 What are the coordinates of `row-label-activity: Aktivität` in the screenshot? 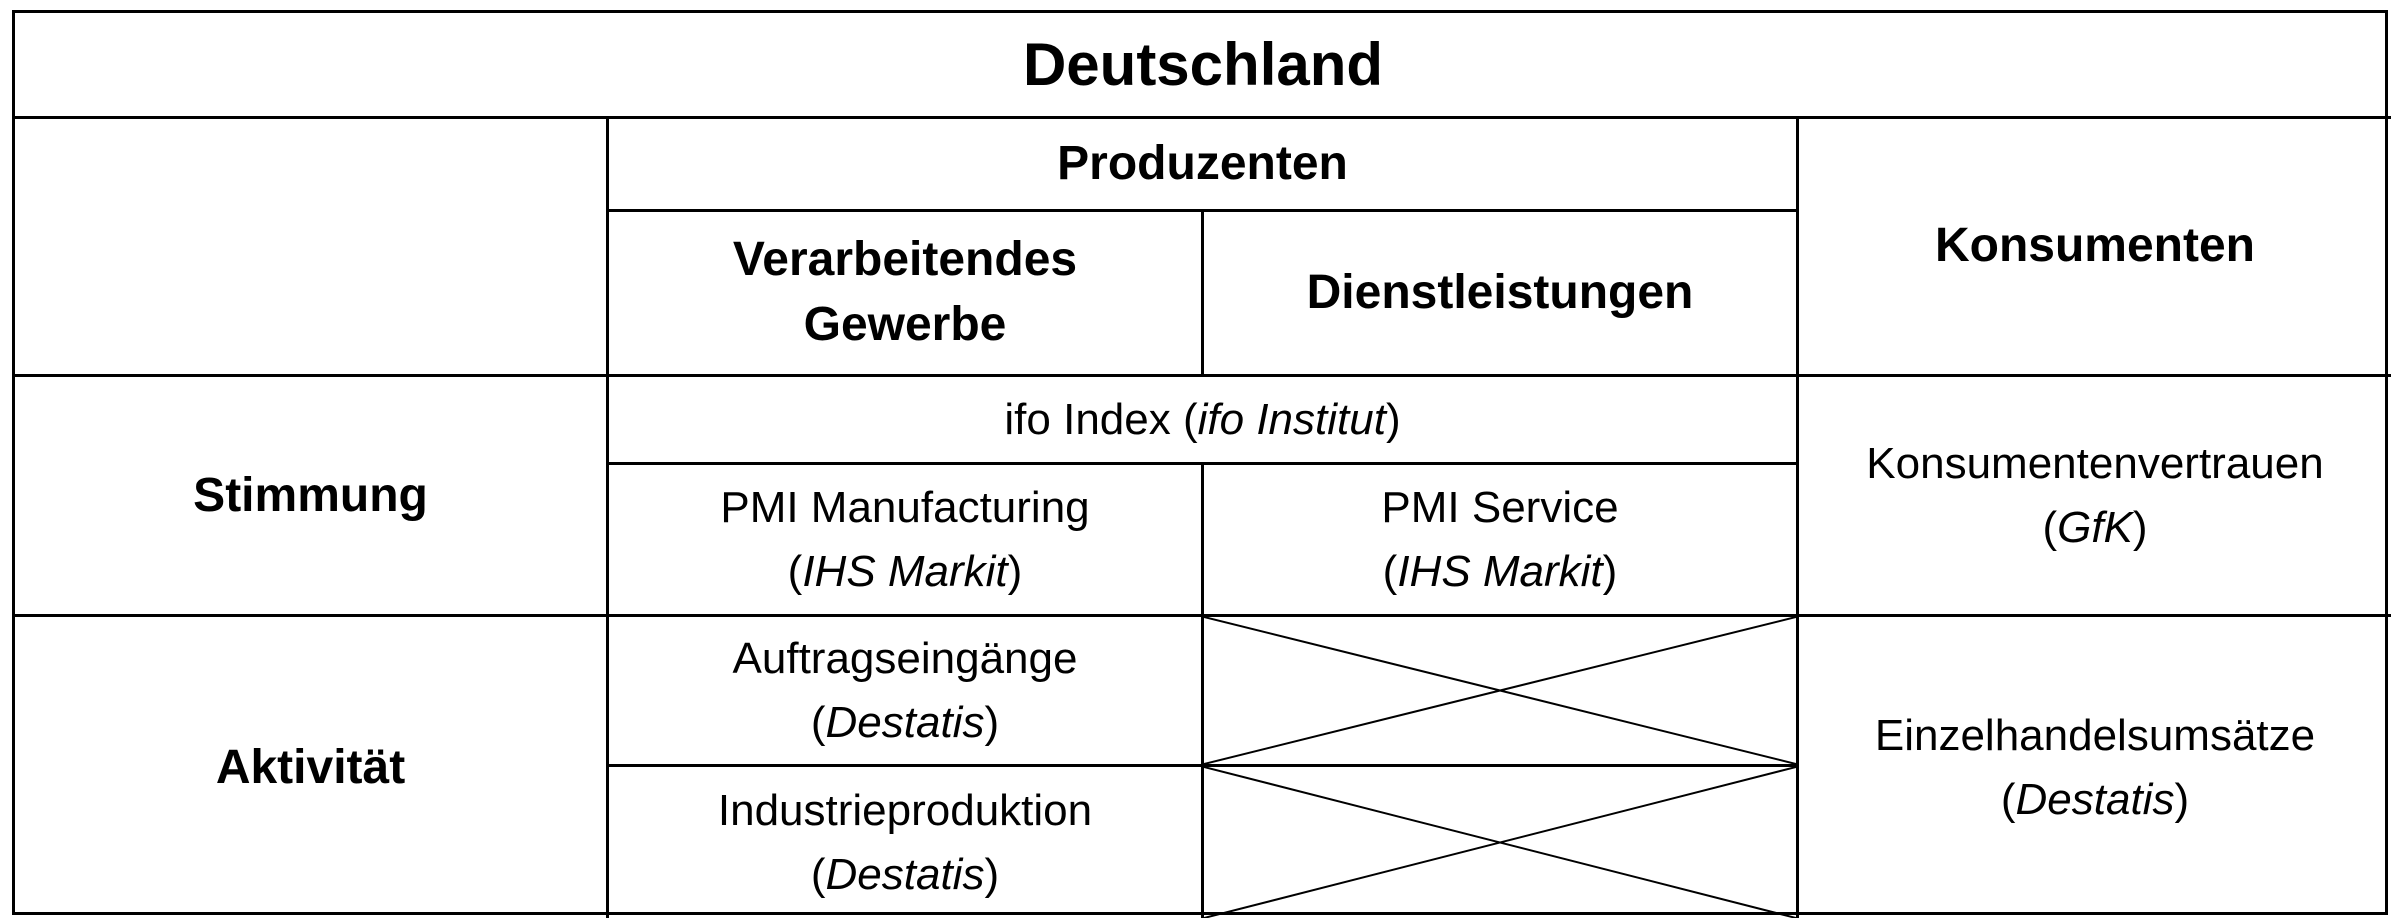 It's located at (312, 767).